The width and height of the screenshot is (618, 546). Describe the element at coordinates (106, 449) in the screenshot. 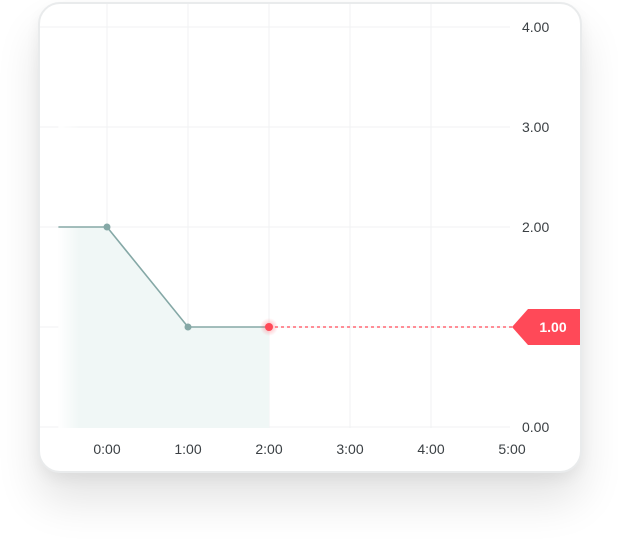

I see `x-tick-label: 0:00` at that location.